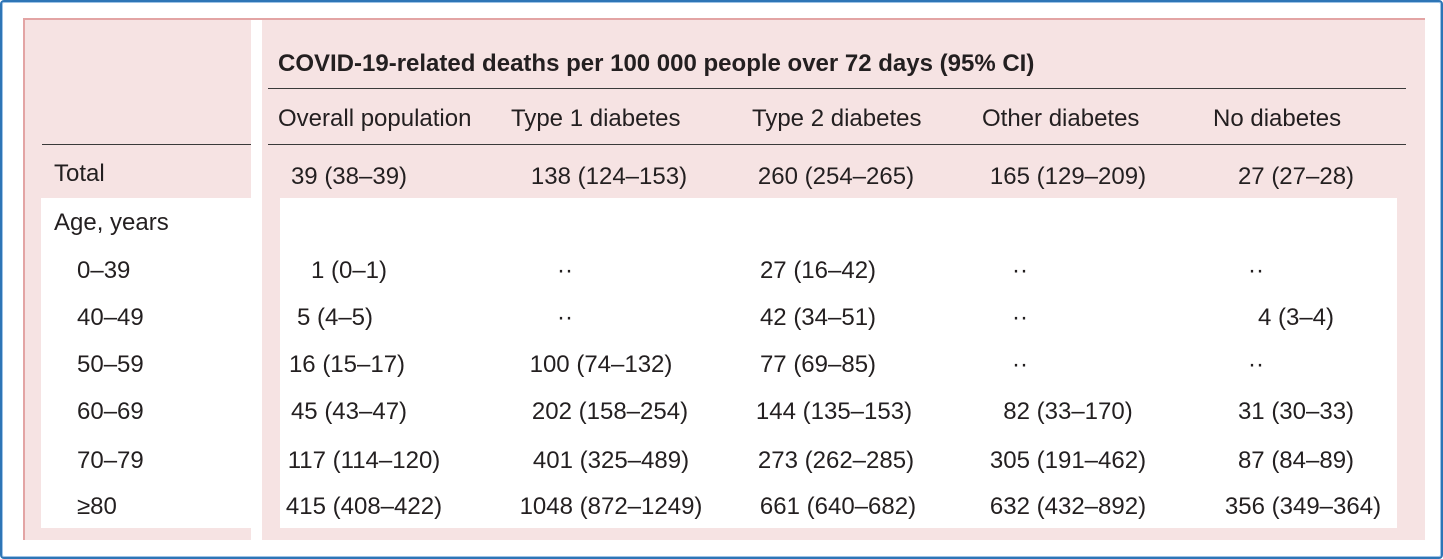  Describe the element at coordinates (837, 88) in the screenshot. I see `title-rule` at that location.